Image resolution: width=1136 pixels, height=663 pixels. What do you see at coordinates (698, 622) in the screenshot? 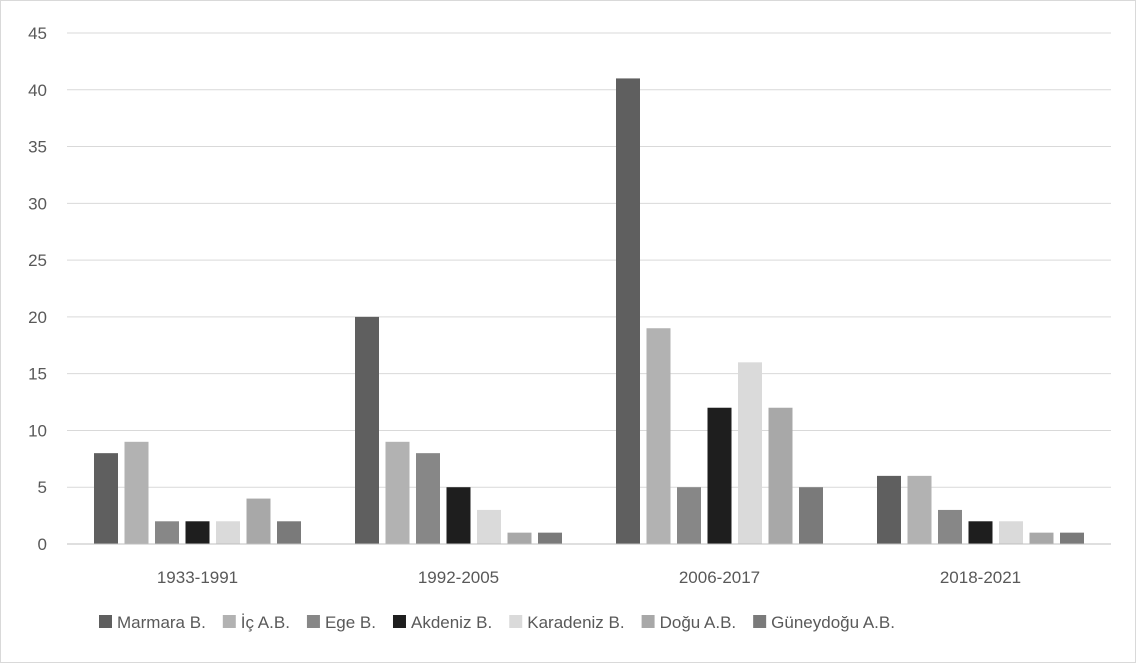
I see `legend-entry: Doğu A.B.` at bounding box center [698, 622].